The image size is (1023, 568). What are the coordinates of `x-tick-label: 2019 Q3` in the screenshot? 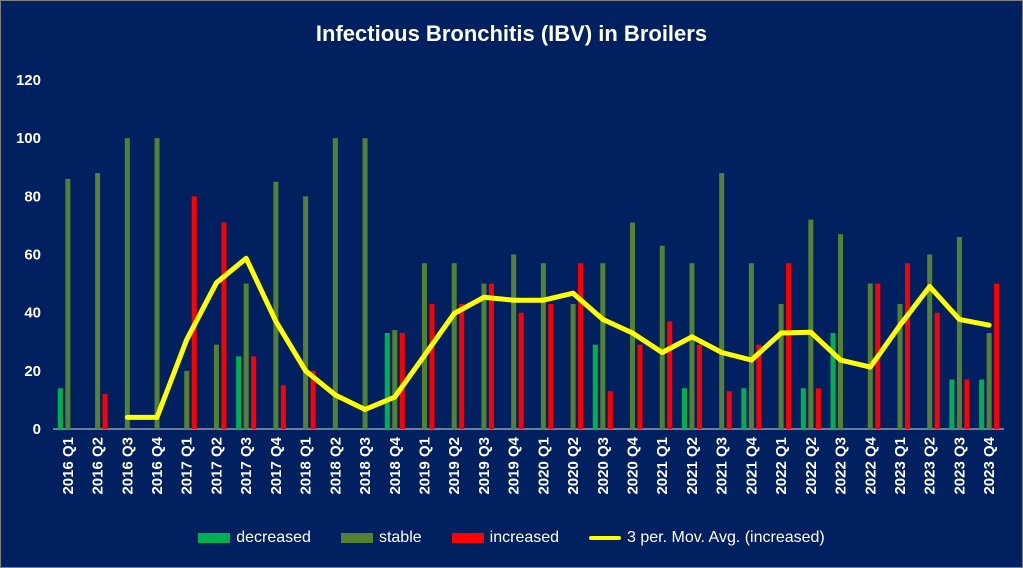 It's located at (484, 466).